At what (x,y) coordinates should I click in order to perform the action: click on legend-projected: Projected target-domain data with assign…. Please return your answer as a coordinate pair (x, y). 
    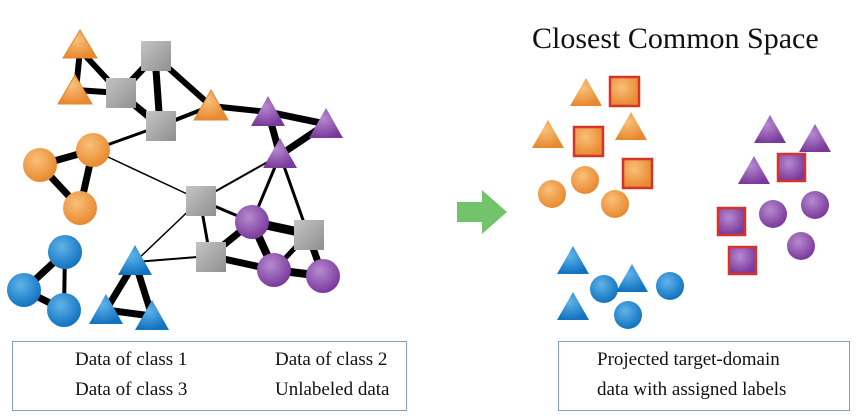
    Looking at the image, I should click on (704, 376).